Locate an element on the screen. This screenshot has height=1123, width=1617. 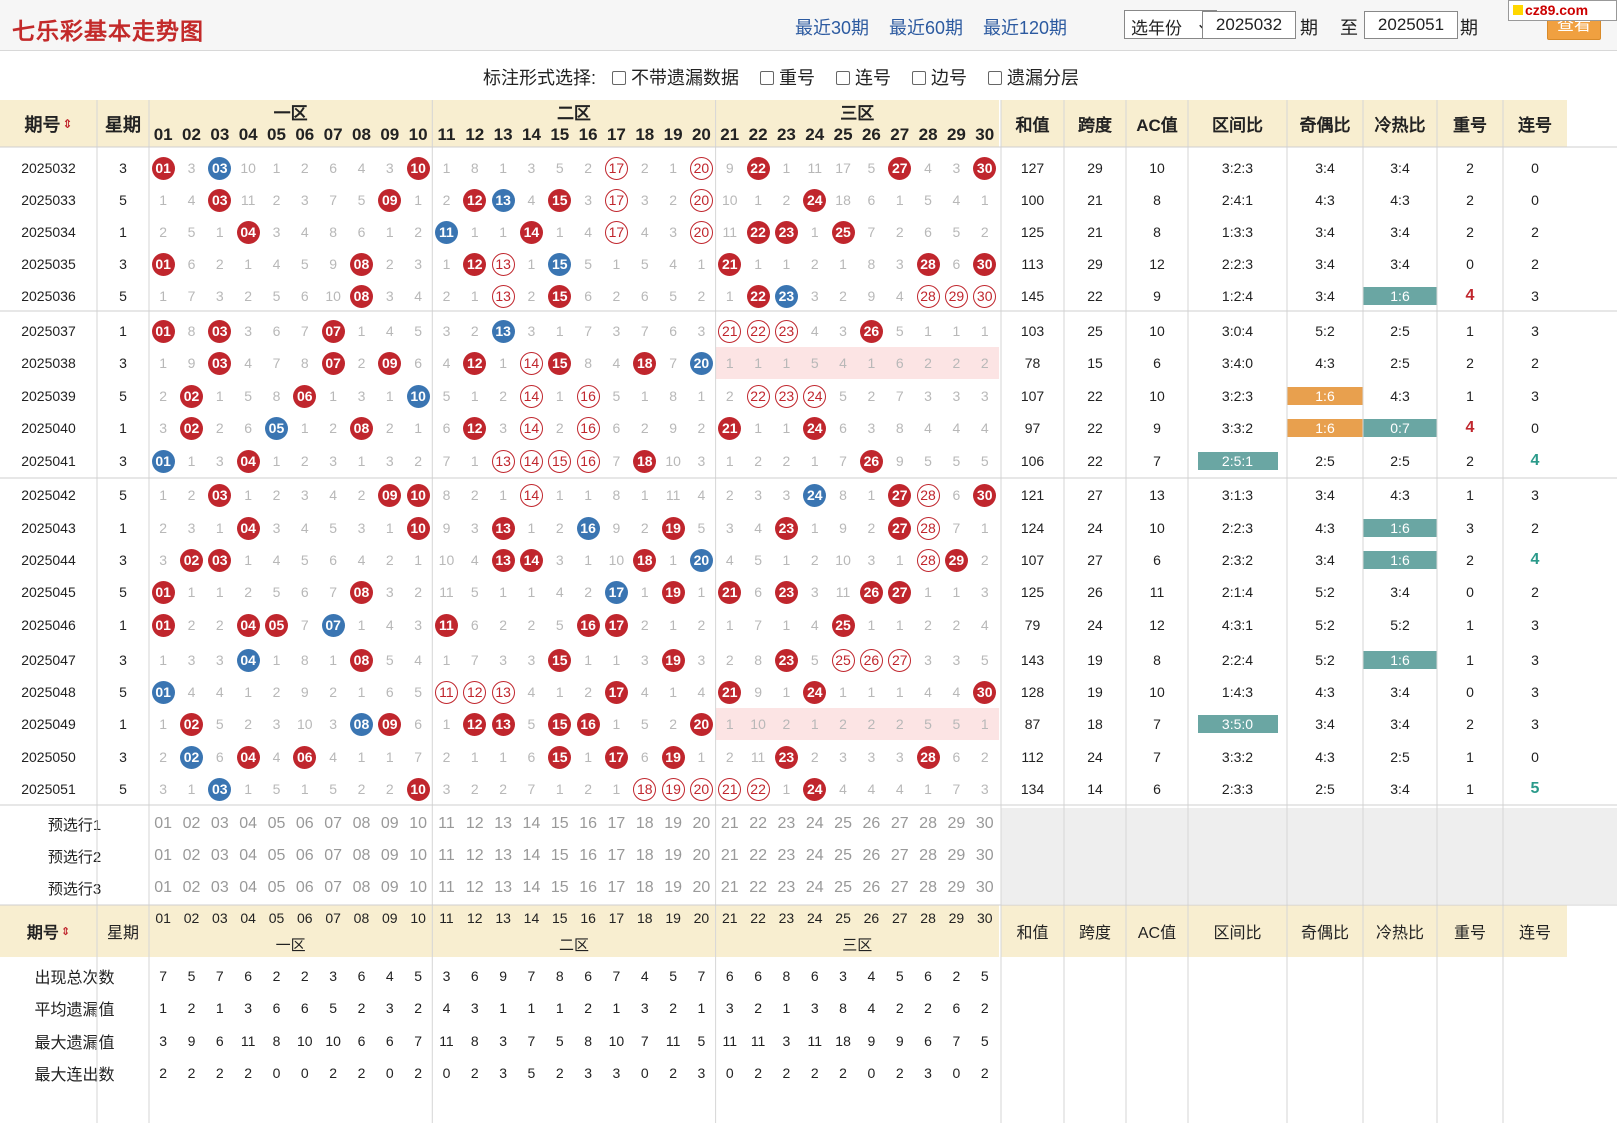
recent-30-link: 最近30期 is located at coordinates (832, 28).